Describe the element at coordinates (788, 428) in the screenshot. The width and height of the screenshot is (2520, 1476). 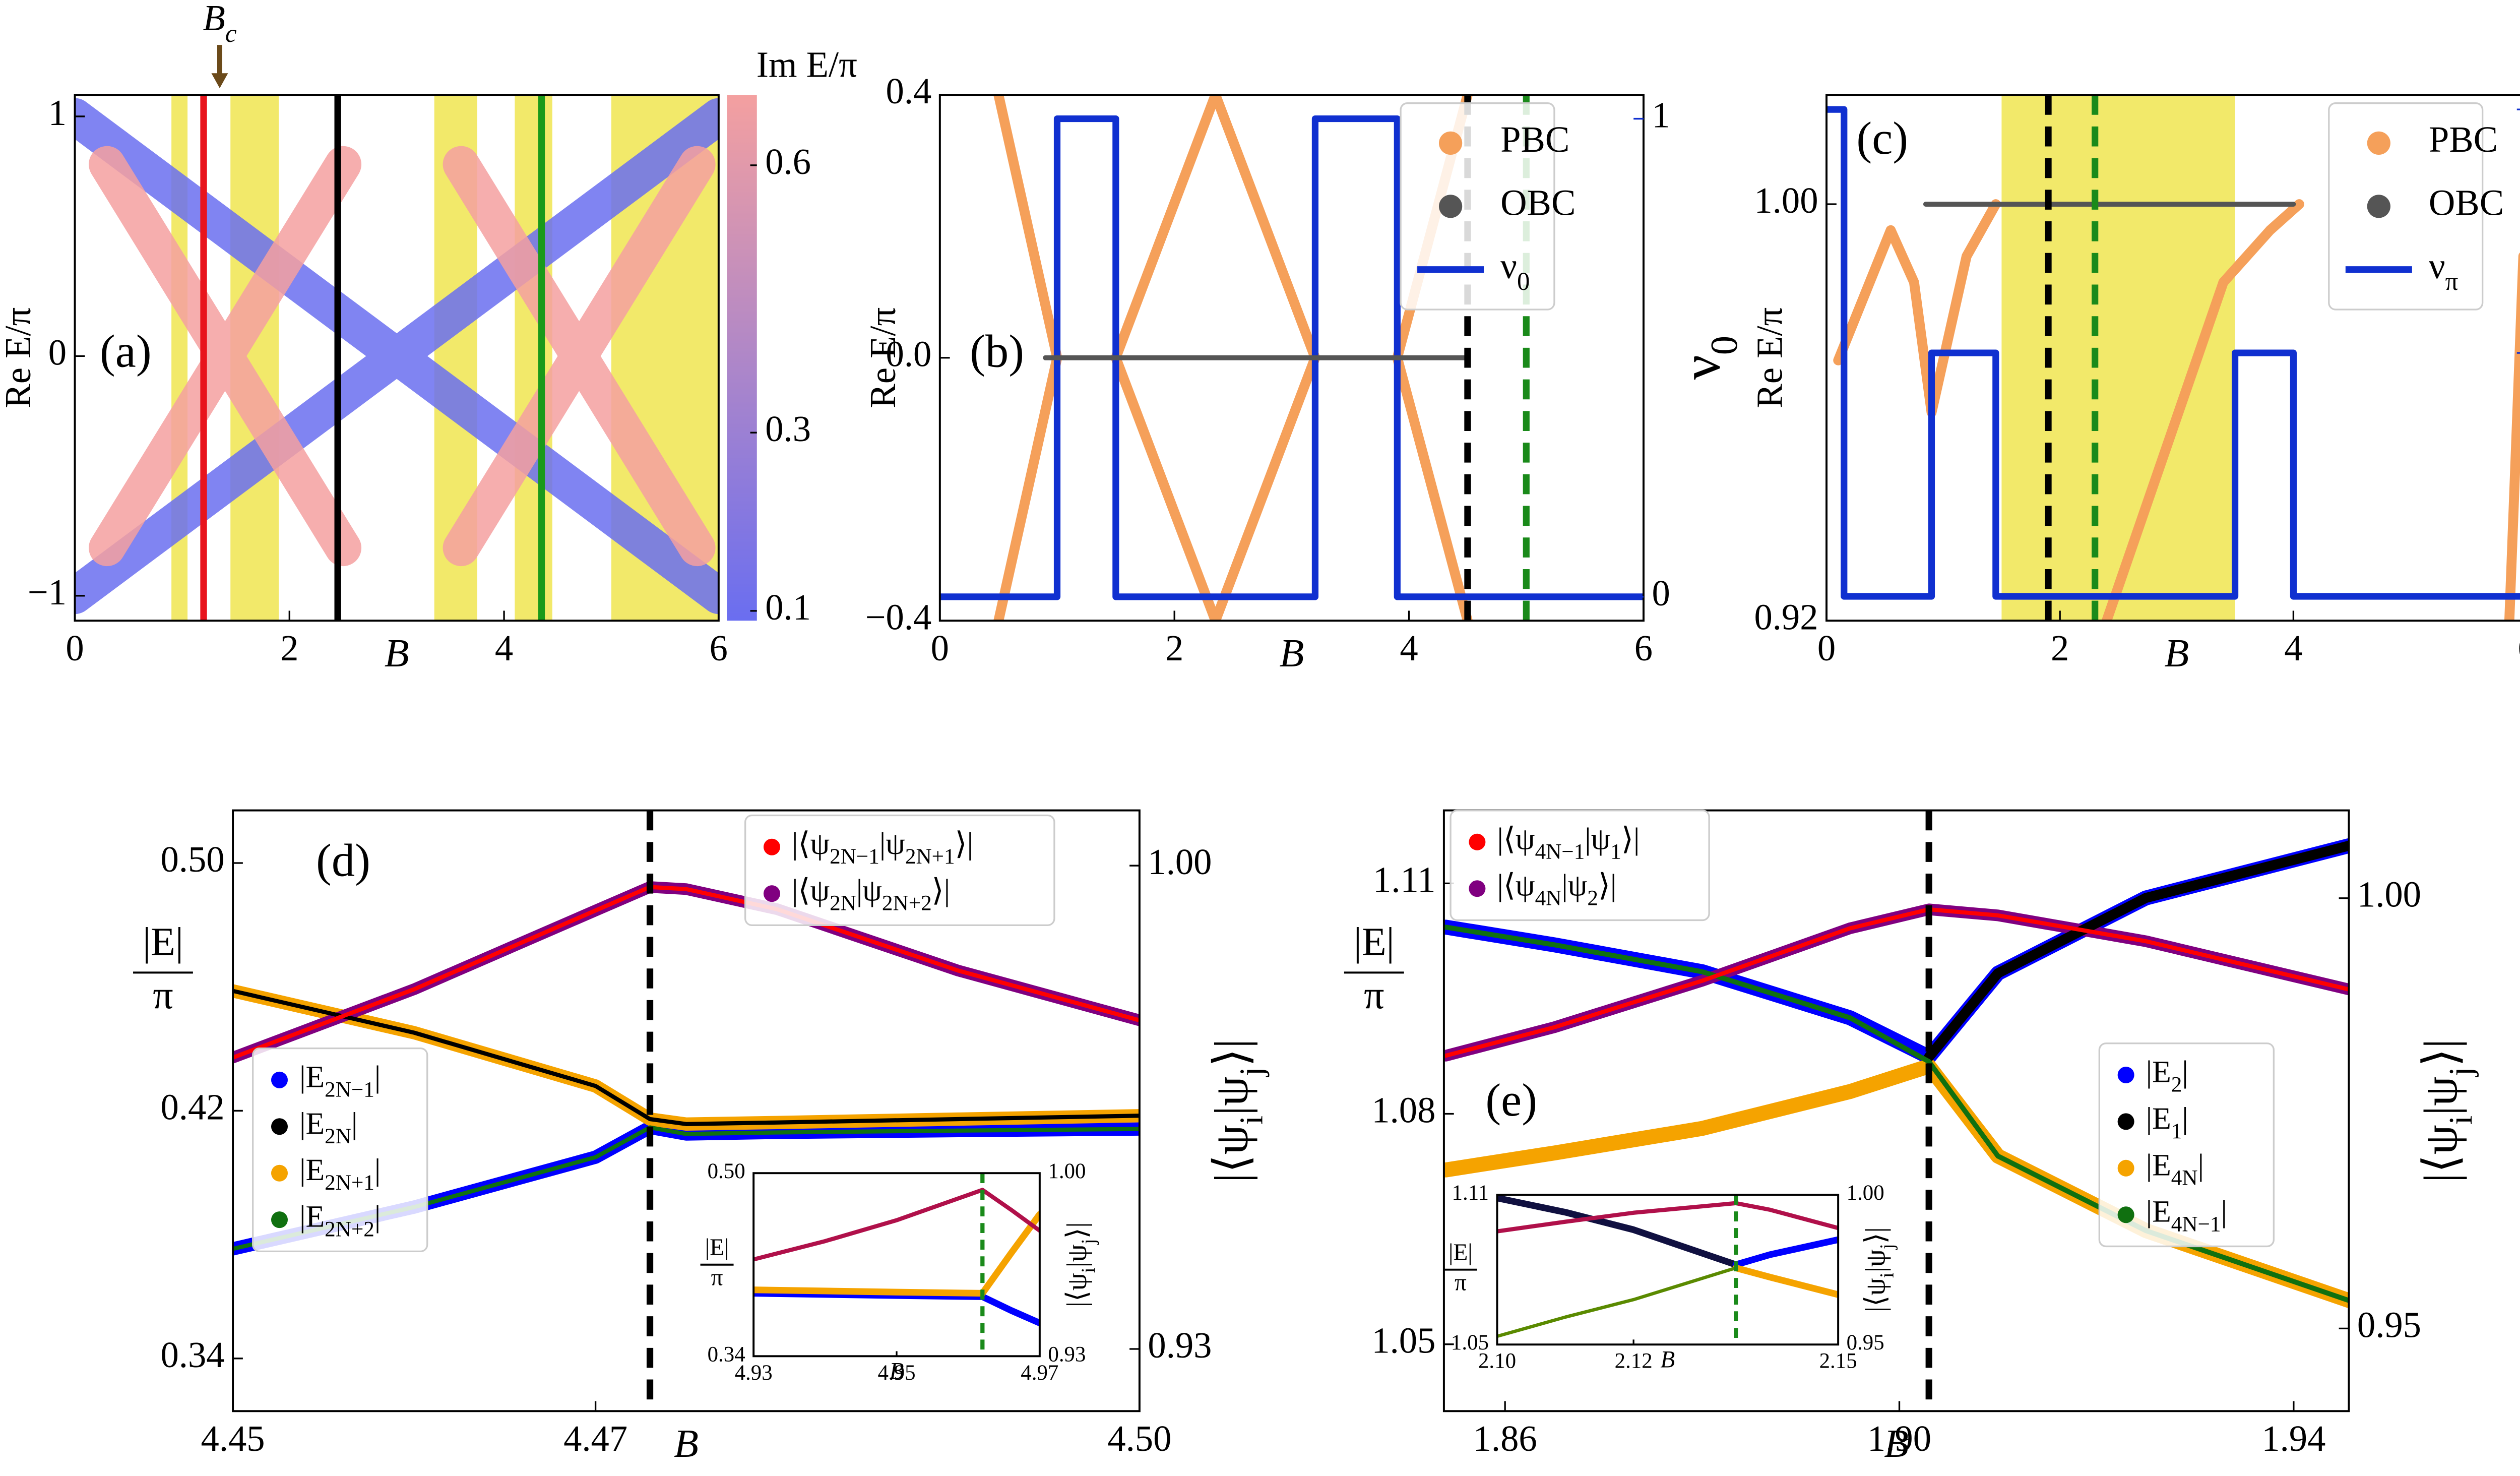
I see `colorbar-tick-label: 0.3` at that location.